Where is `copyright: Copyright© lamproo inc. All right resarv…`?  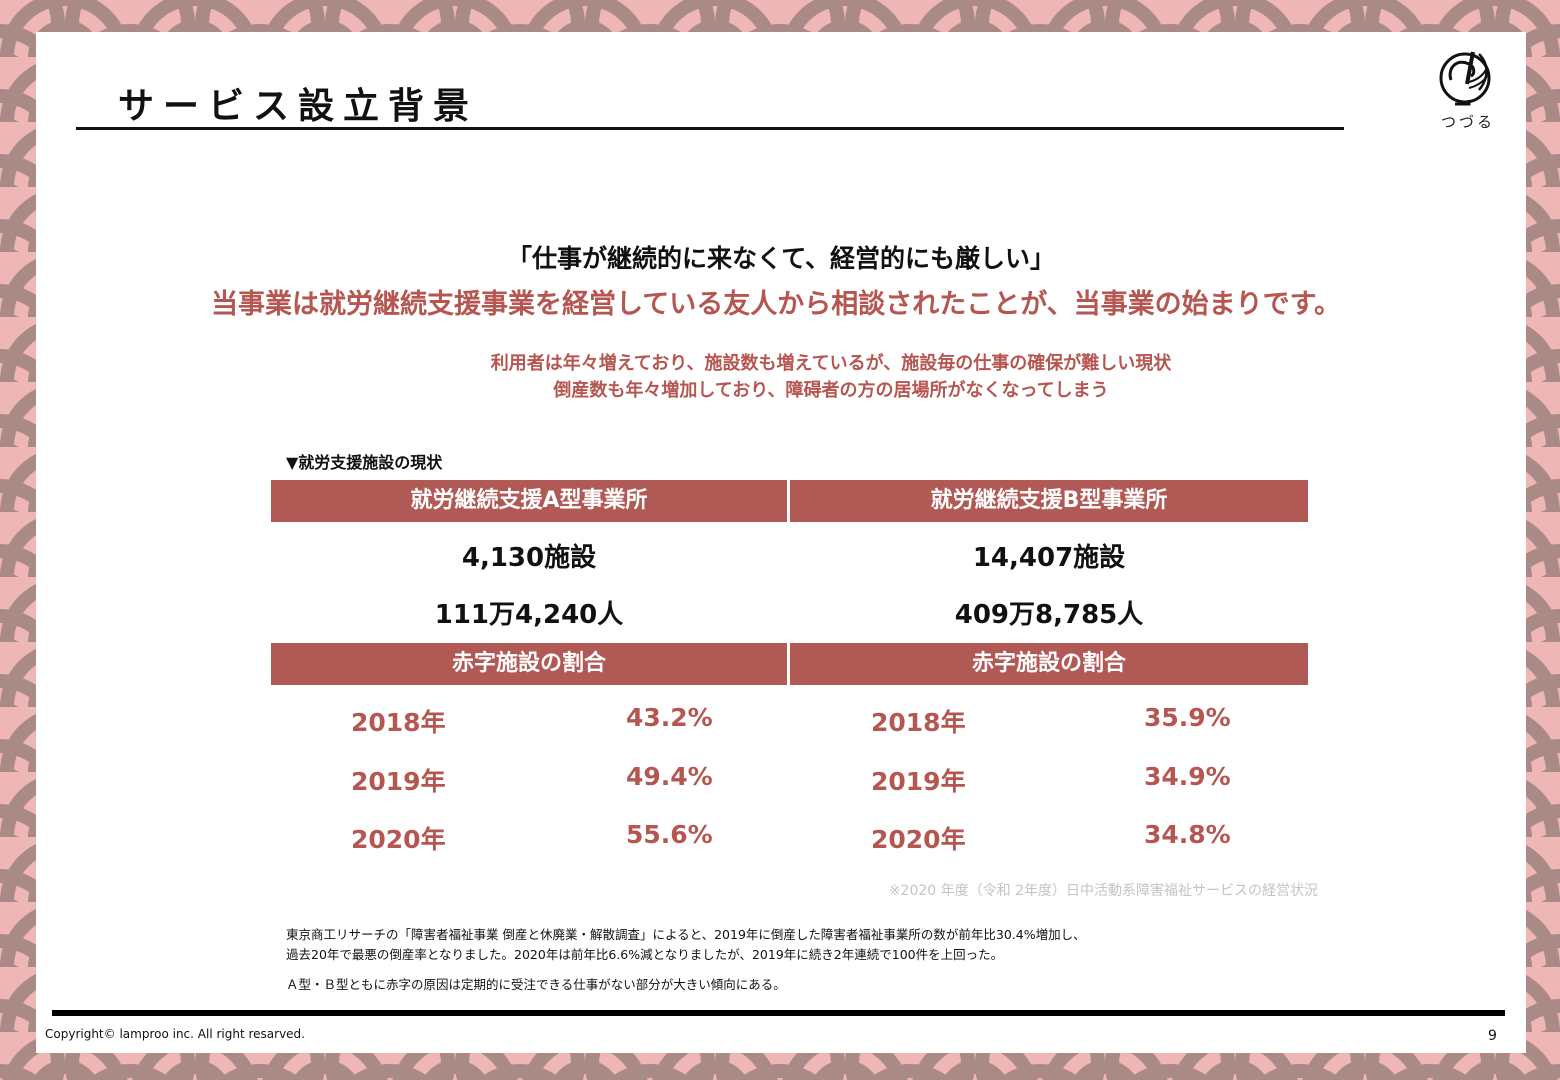 copyright: Copyright© lamproo inc. All right resarv… is located at coordinates (175, 1034).